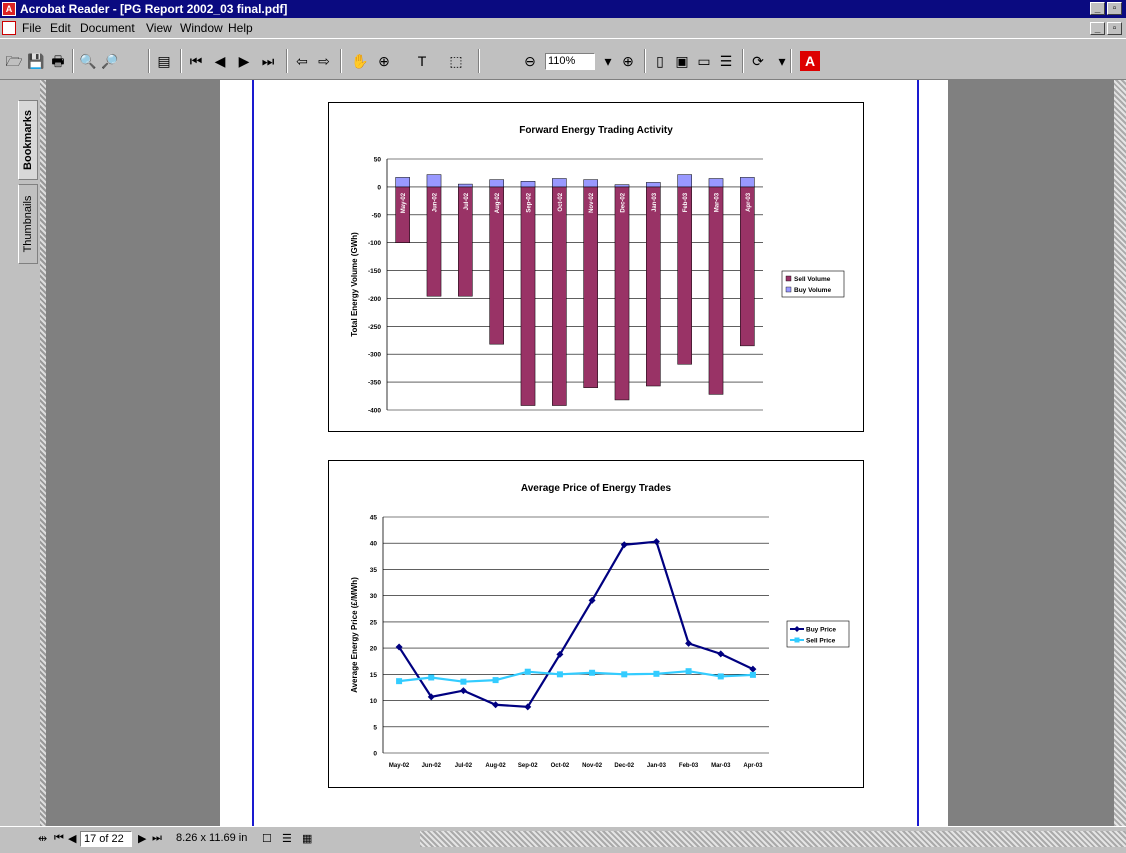  Describe the element at coordinates (196, 61) in the screenshot. I see `first-page-icon: ⏮` at that location.